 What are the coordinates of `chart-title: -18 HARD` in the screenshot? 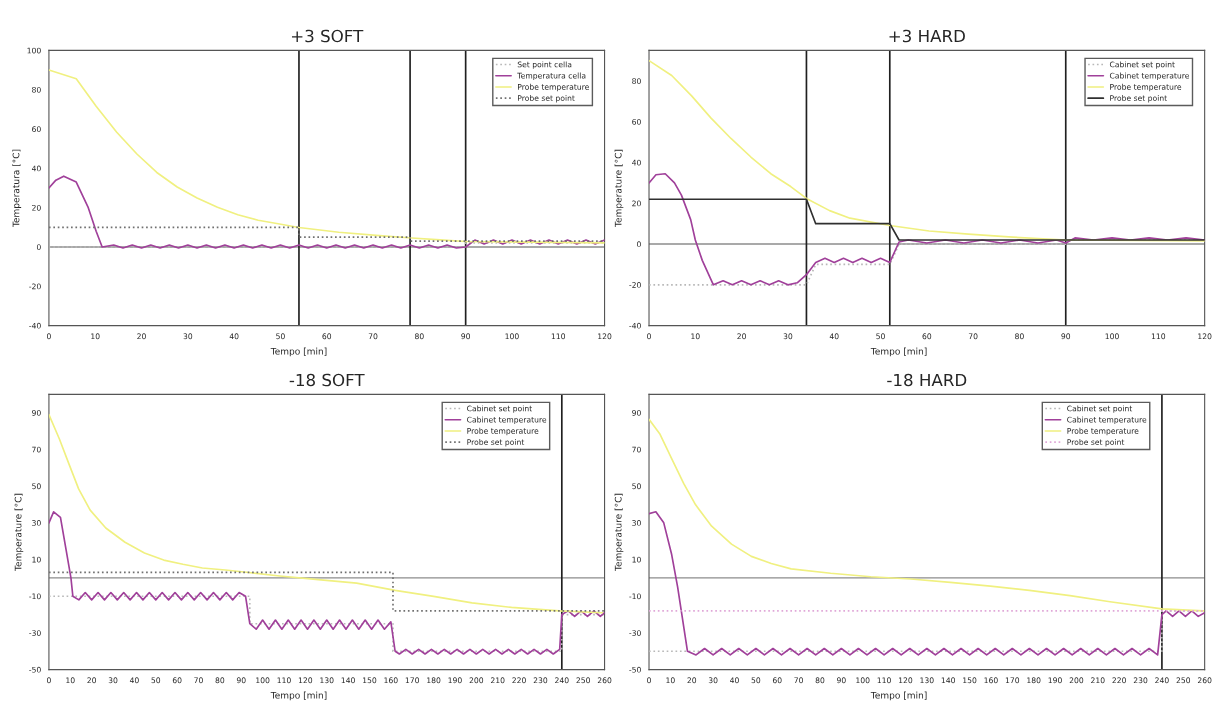 It's located at (927, 380).